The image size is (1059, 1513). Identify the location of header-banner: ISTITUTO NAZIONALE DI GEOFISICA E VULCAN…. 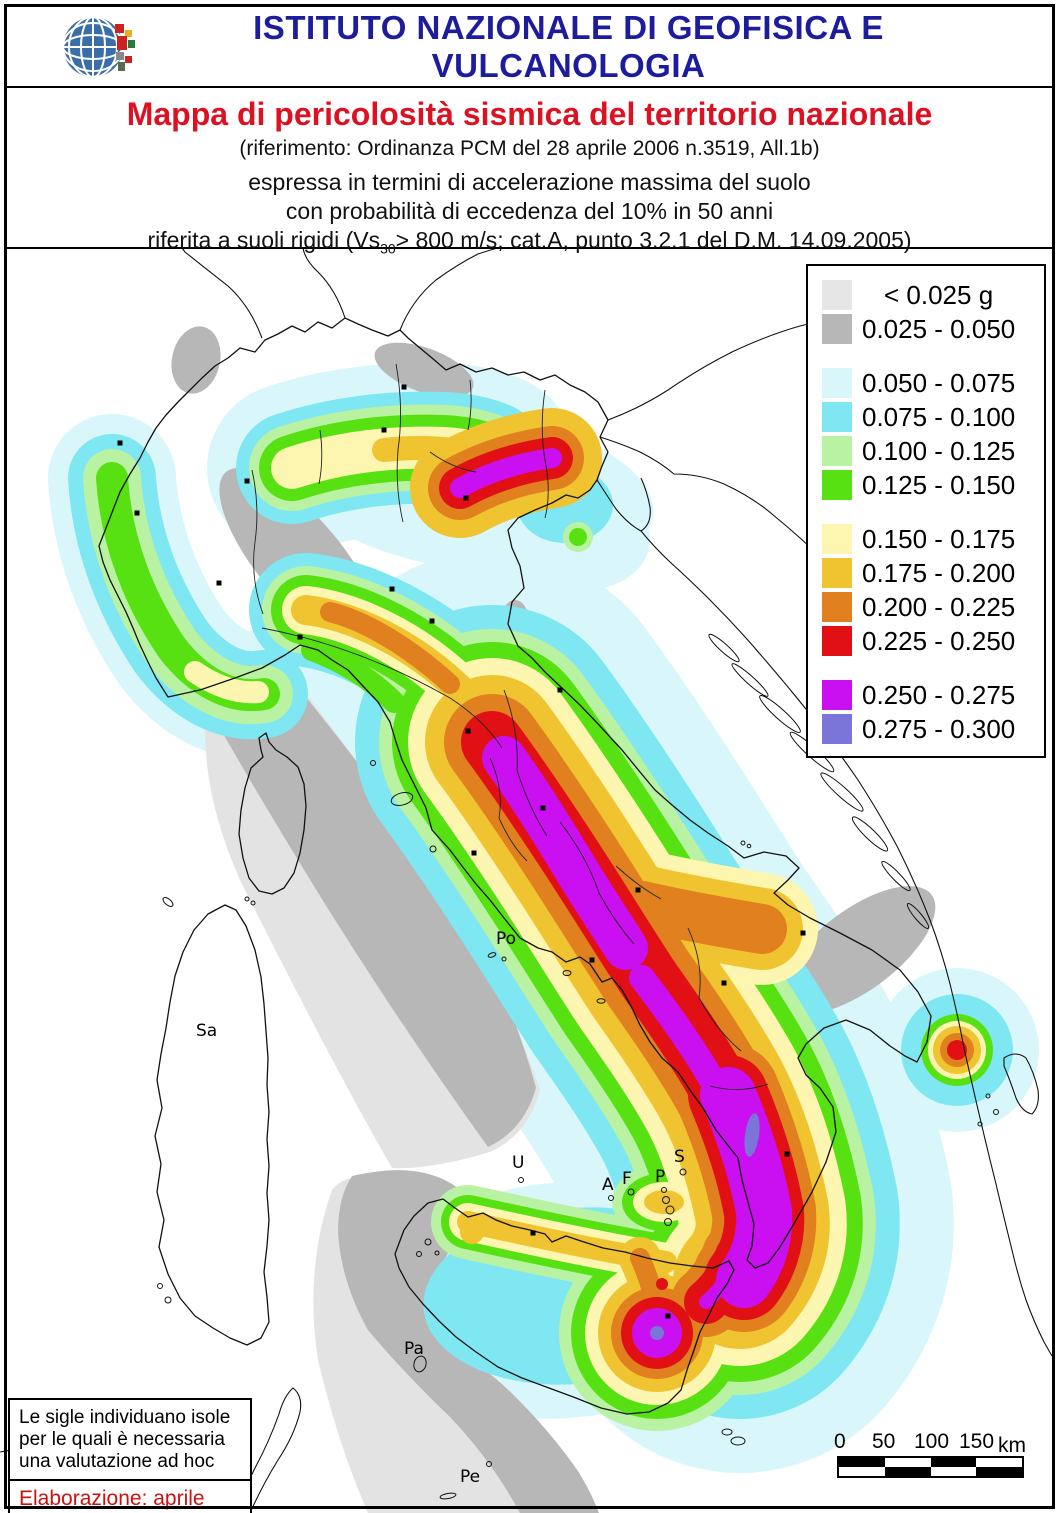
(529, 47).